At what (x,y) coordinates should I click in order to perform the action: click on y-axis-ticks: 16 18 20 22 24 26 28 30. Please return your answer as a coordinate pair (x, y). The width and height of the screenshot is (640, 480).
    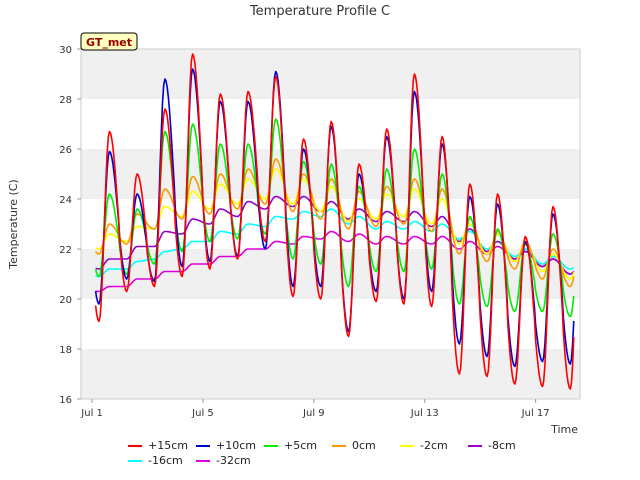
    Looking at the image, I should click on (70, 225).